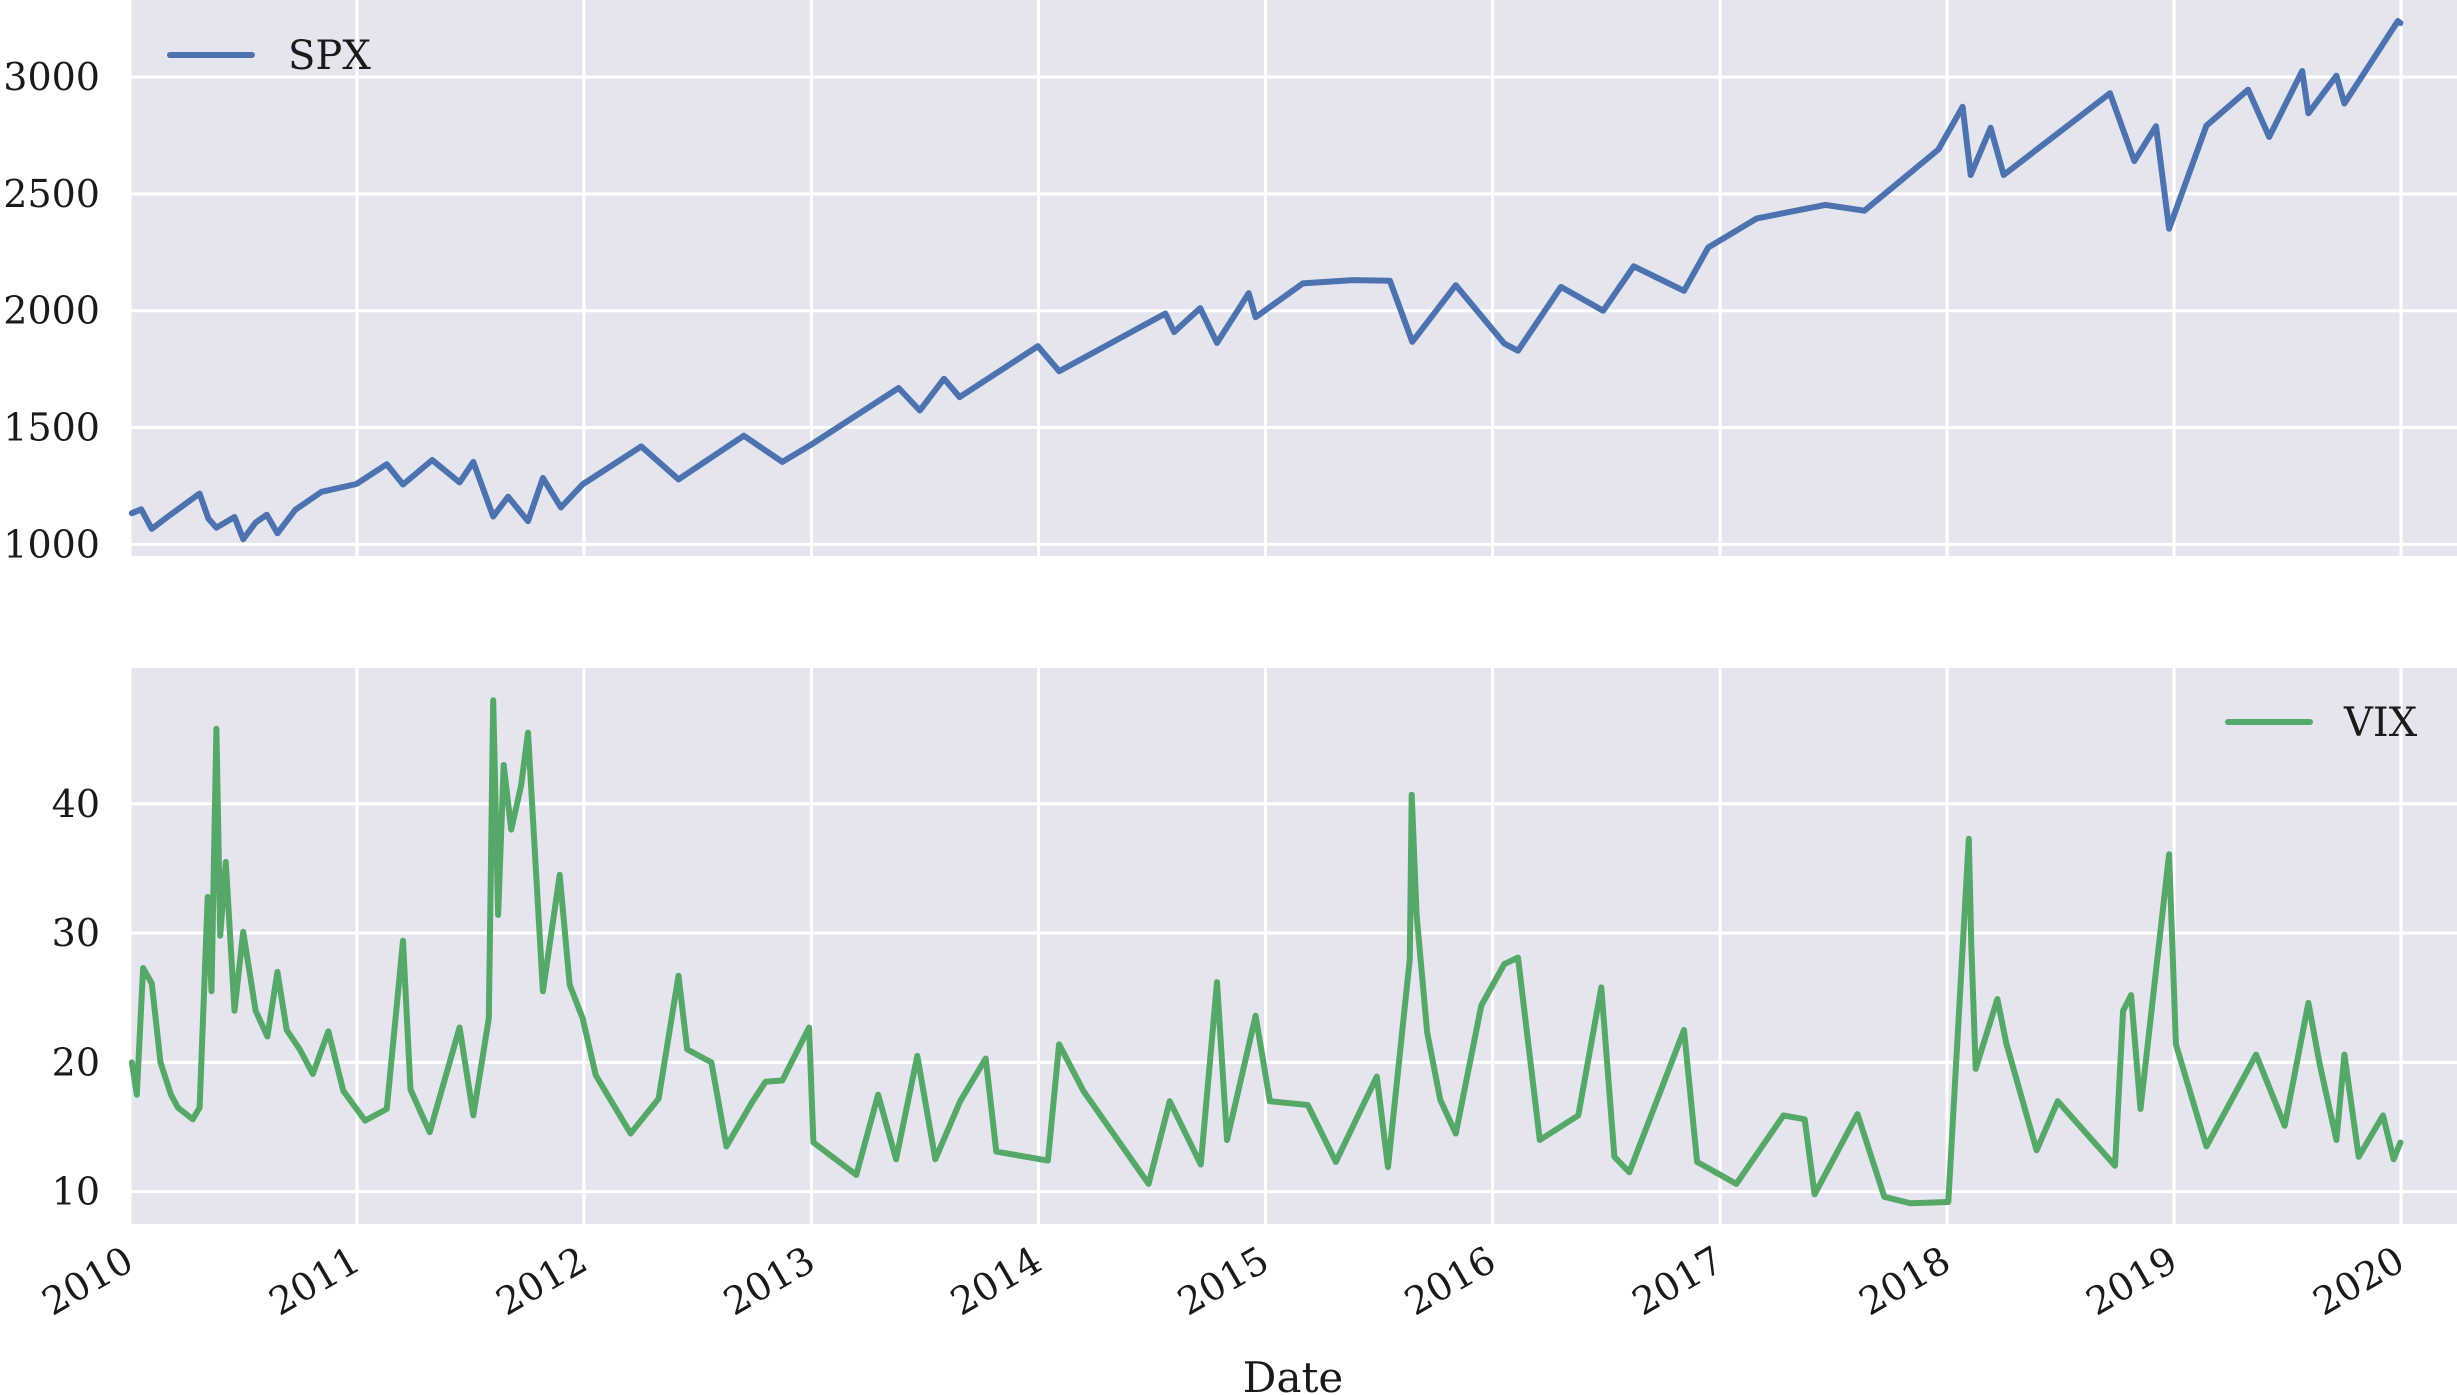 This screenshot has height=1395, width=2457. Describe the element at coordinates (996, 1281) in the screenshot. I see `x-tick-2014: 2014` at that location.